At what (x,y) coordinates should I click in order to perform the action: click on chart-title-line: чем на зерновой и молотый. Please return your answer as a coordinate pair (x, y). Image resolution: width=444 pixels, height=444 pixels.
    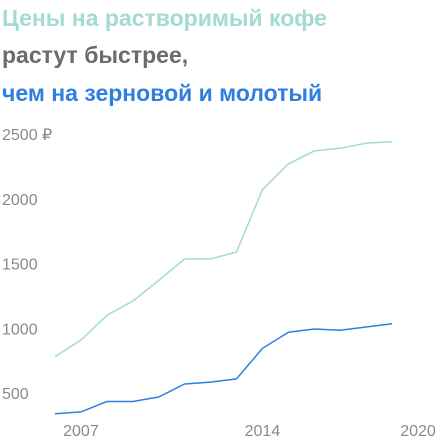
    Looking at the image, I should click on (162, 93).